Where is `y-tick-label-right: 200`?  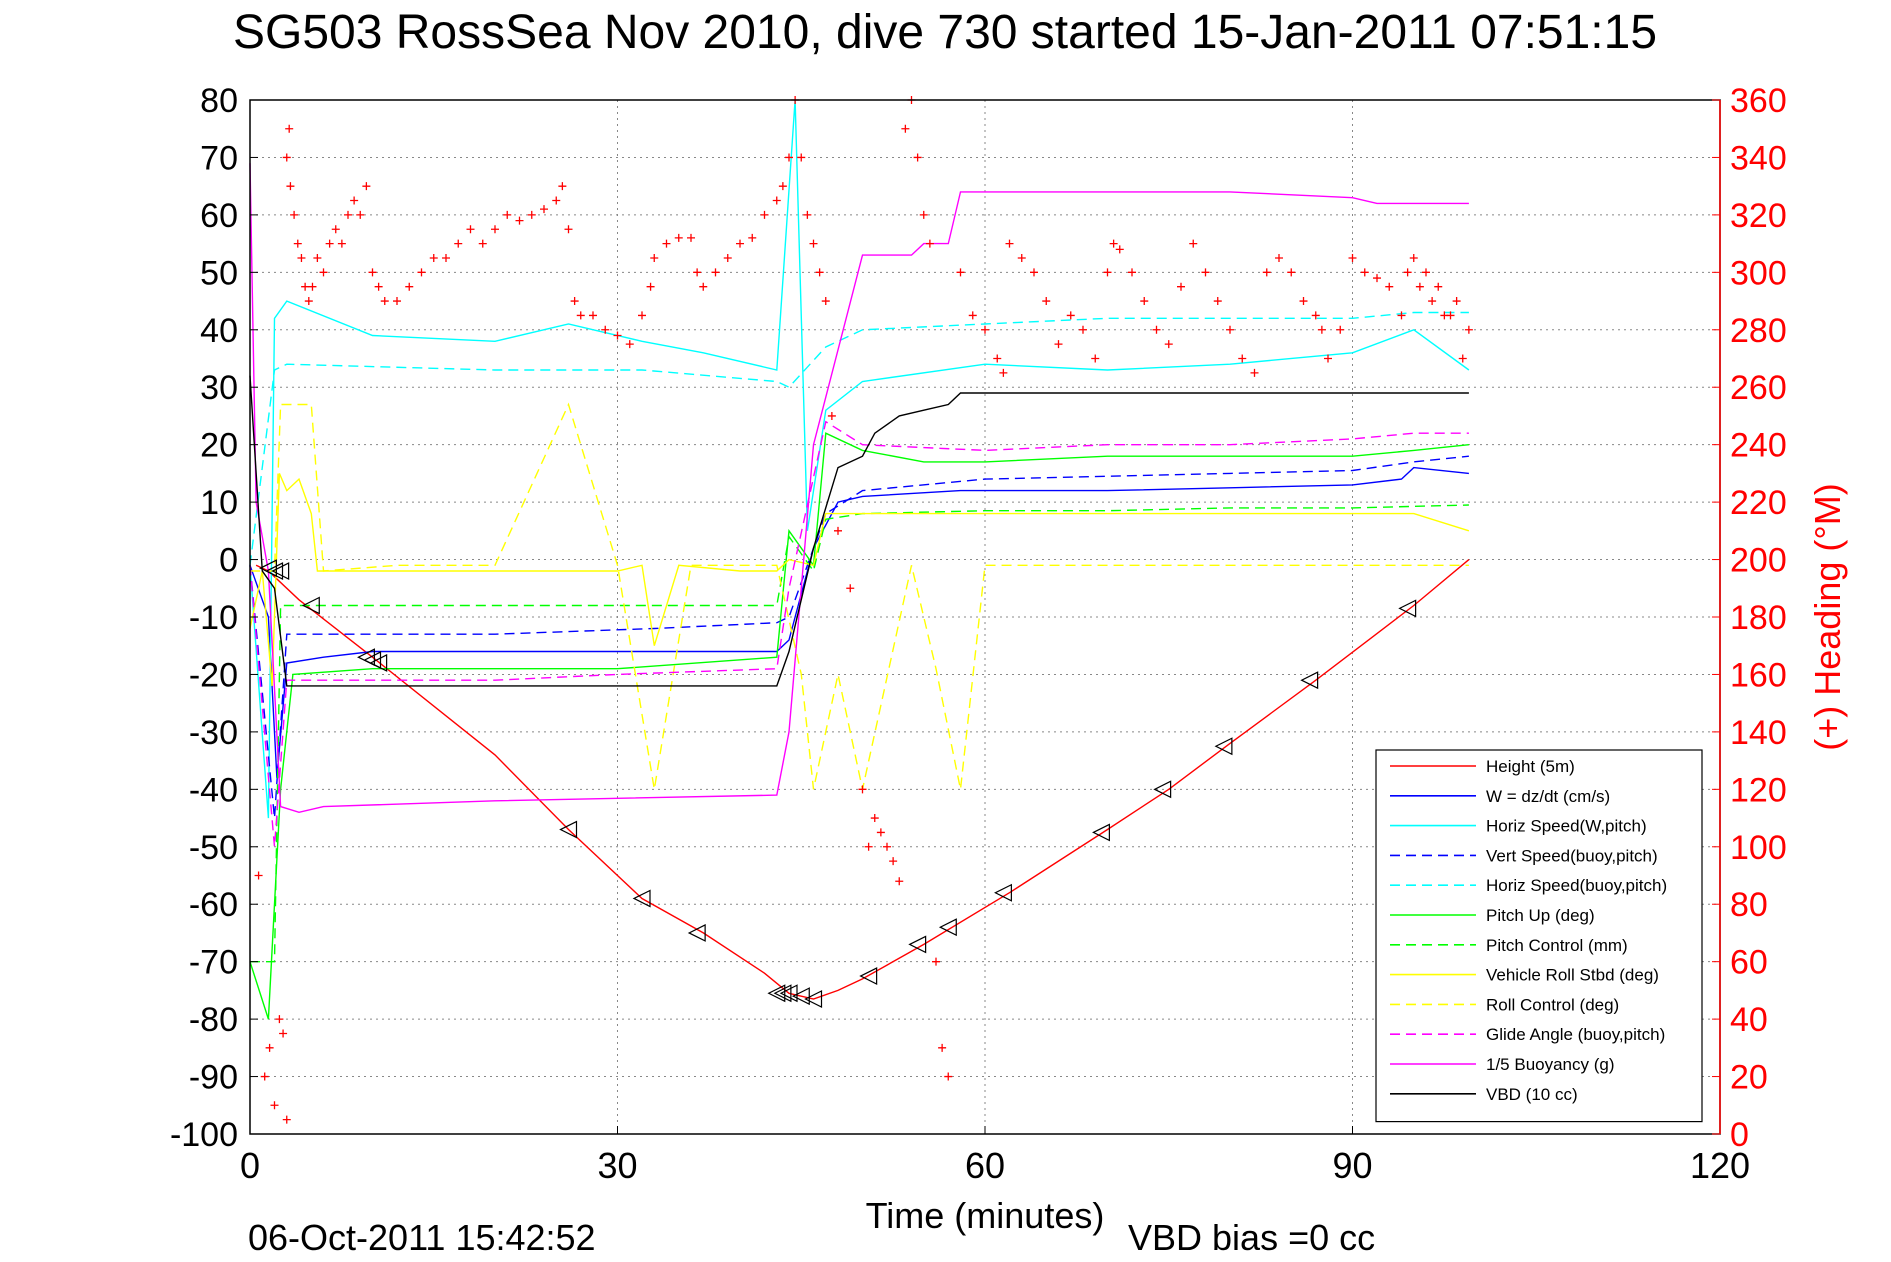
y-tick-label-right: 200 is located at coordinates (1758, 561).